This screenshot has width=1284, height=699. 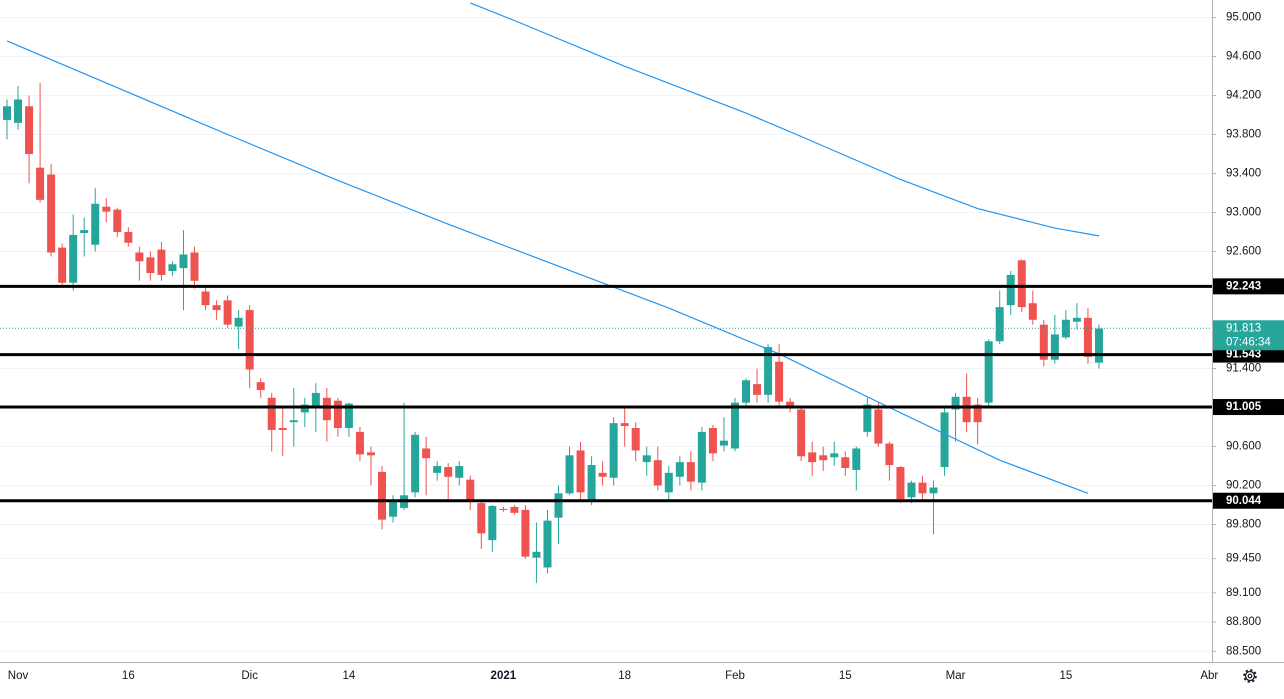 What do you see at coordinates (1243, 213) in the screenshot?
I see `y-tick-label: 93.000` at bounding box center [1243, 213].